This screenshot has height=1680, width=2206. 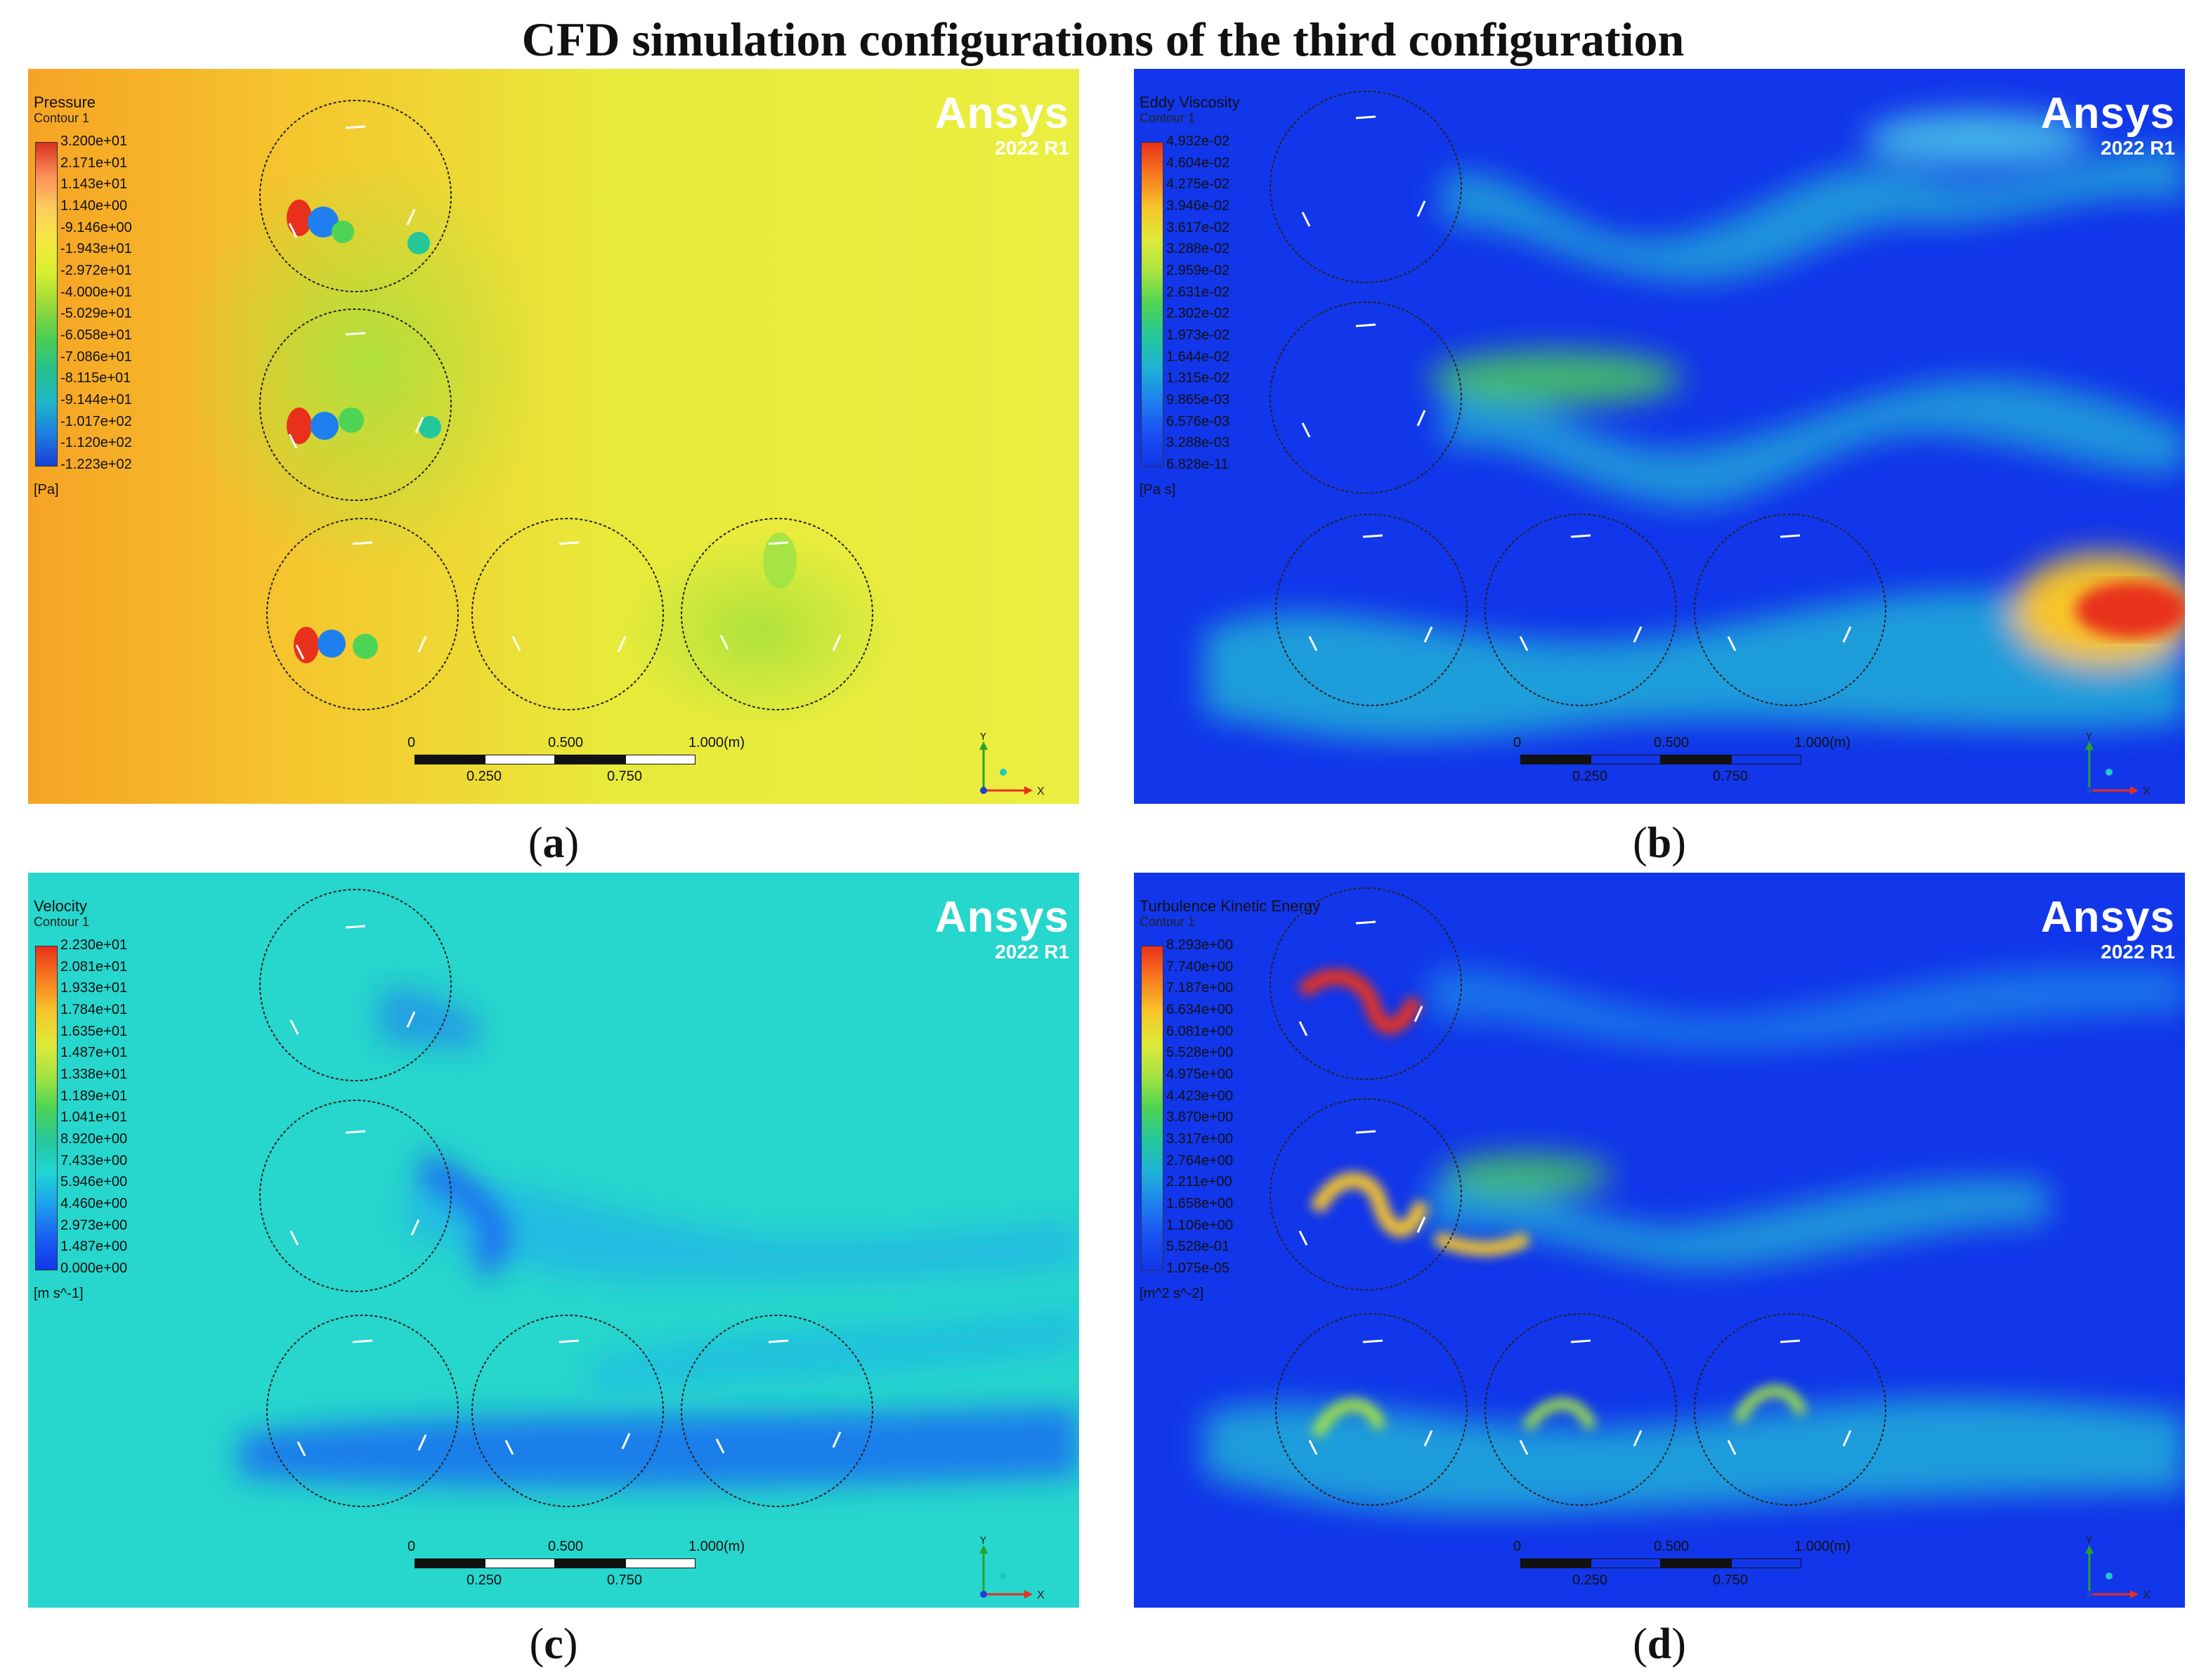 What do you see at coordinates (1198, 1268) in the screenshot?
I see `legend-tick-label: 1.075e-05` at bounding box center [1198, 1268].